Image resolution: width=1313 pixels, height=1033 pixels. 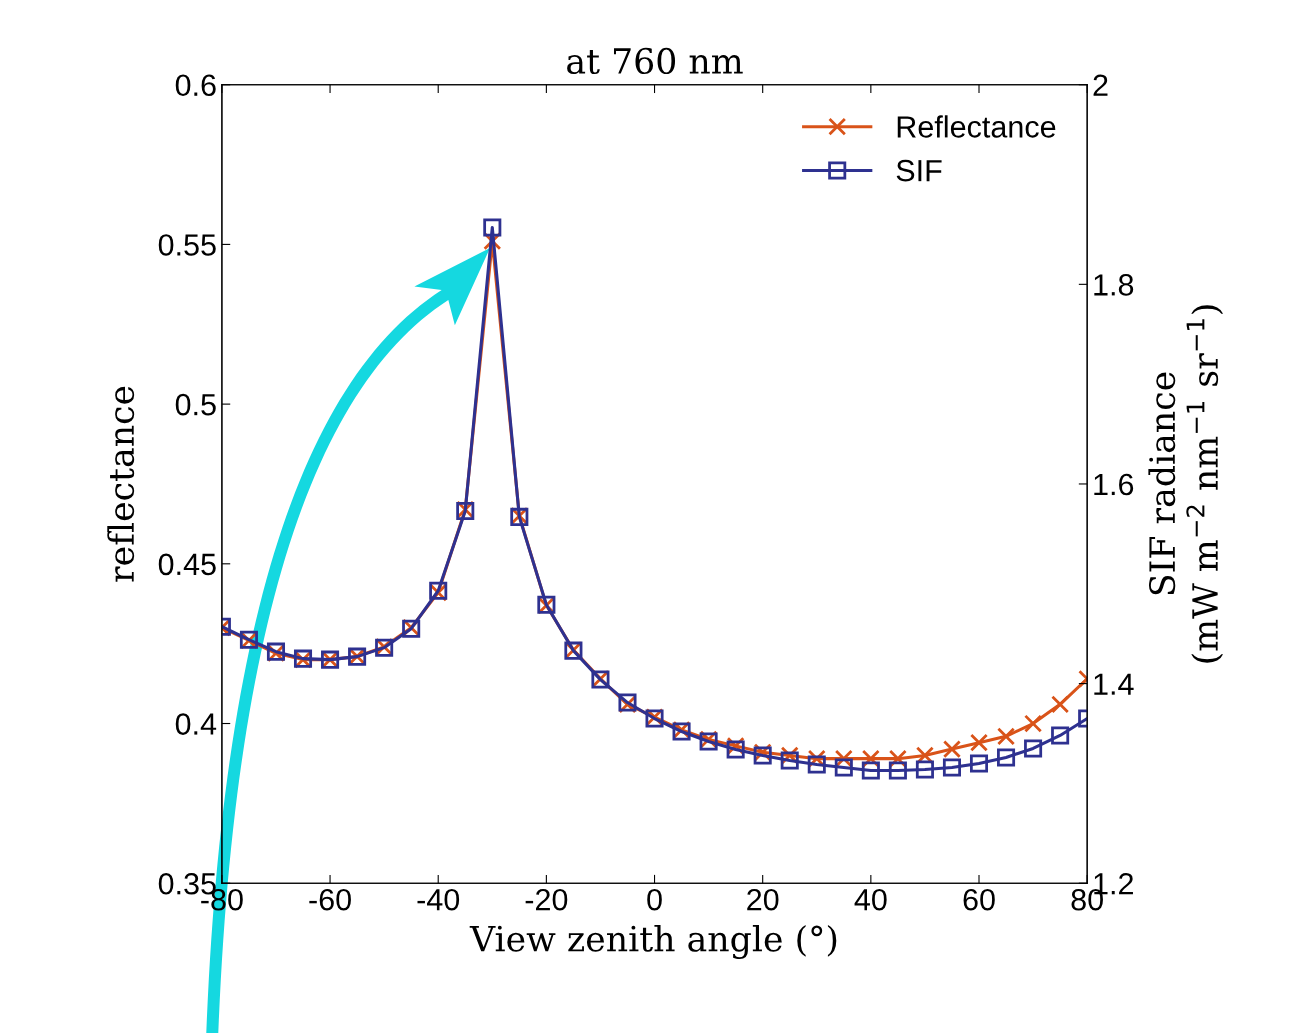 What do you see at coordinates (196, 724) in the screenshot?
I see `y-tick-label: 0.4` at bounding box center [196, 724].